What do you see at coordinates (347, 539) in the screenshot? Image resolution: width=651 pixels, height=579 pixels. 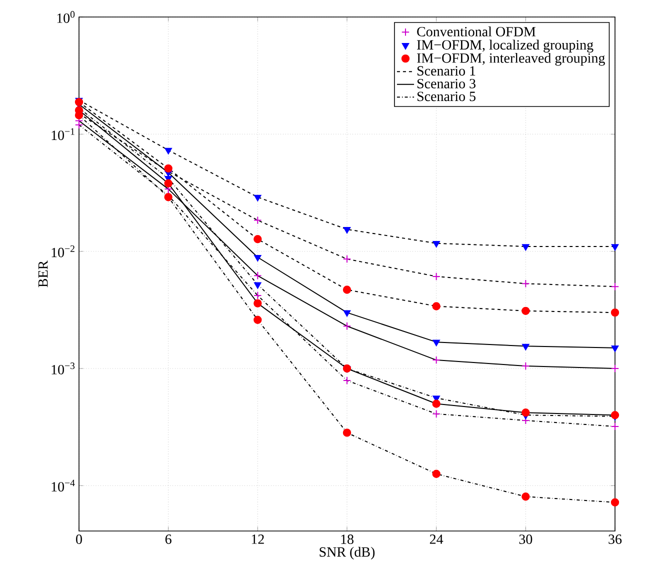 I see `x-tick-label: 18` at bounding box center [347, 539].